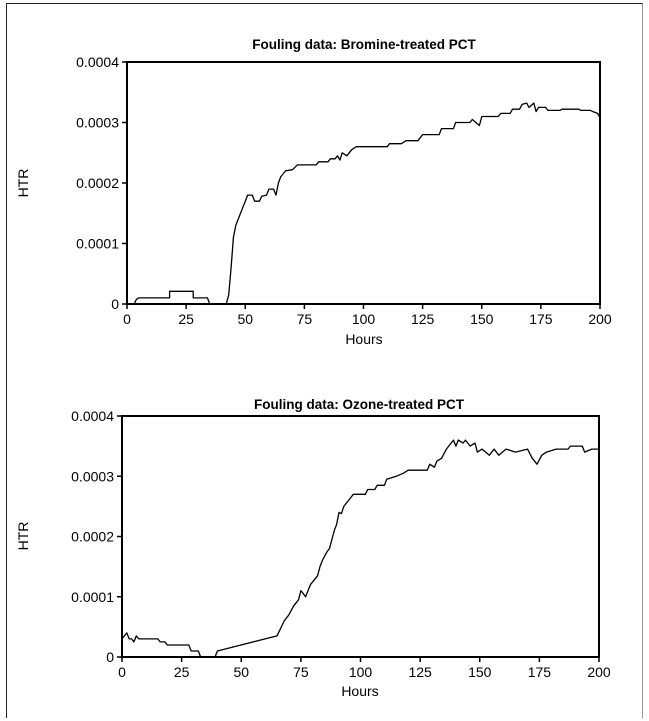 The height and width of the screenshot is (721, 649). Describe the element at coordinates (359, 404) in the screenshot. I see `chart-title: Fouling data: Ozone-treated PCT` at that location.